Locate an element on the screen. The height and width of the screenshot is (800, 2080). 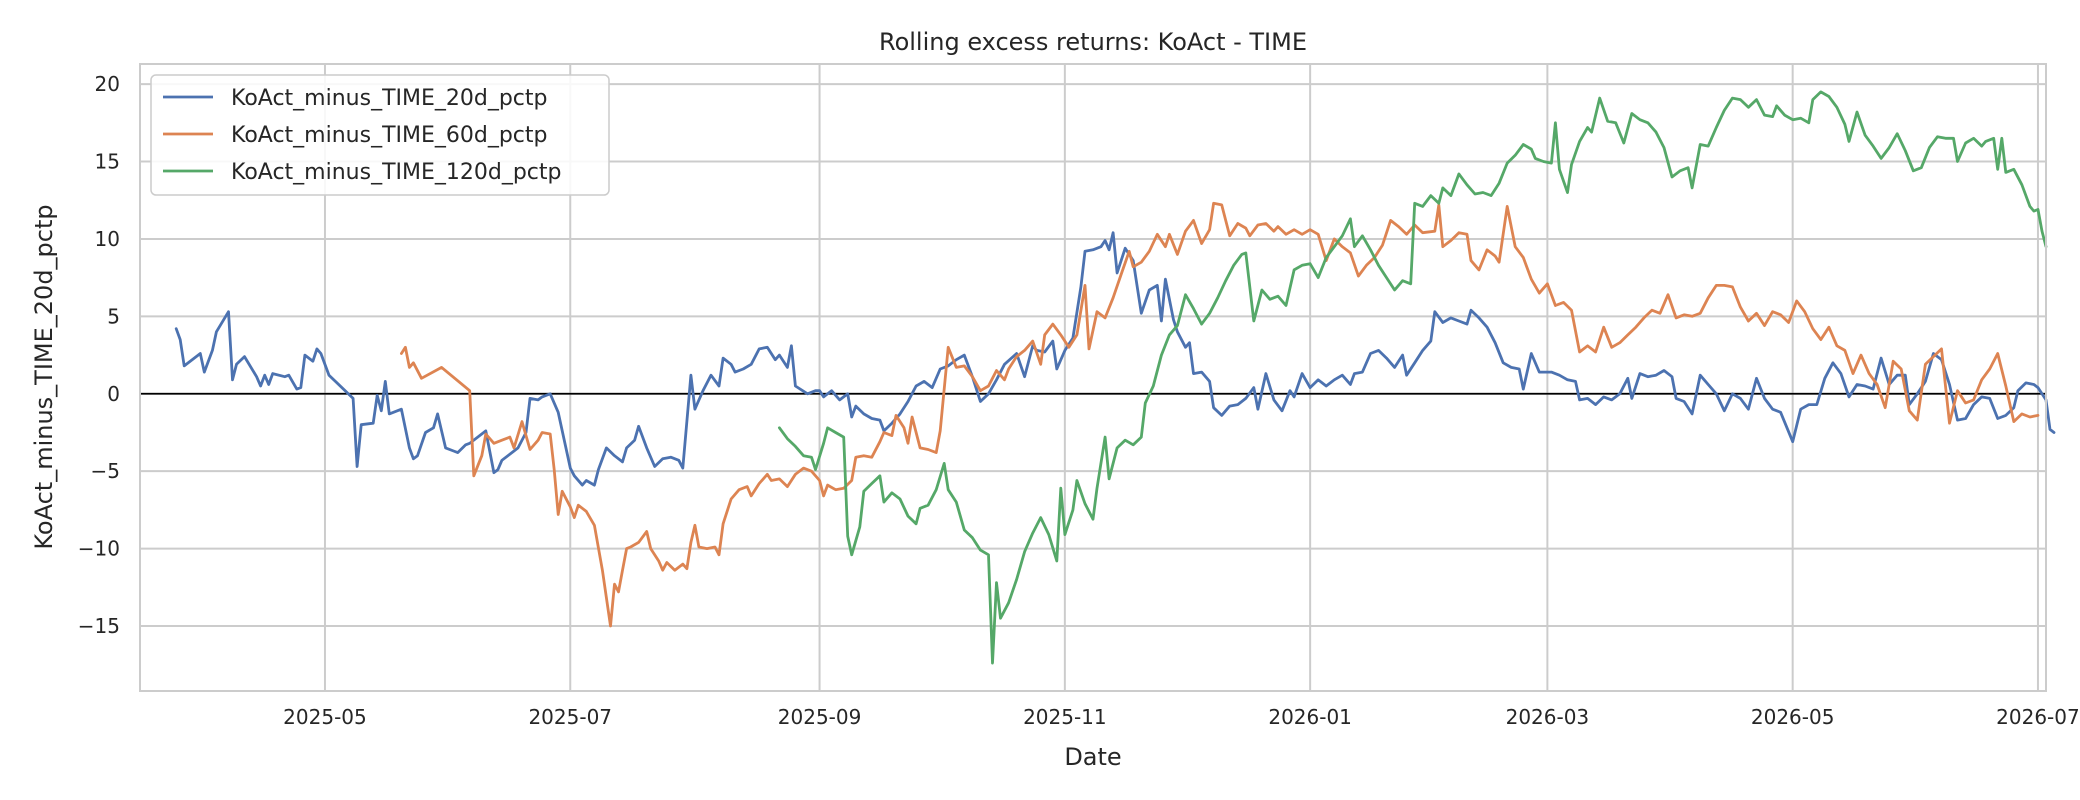
y-tick-label: 20 is located at coordinates (107, 84).